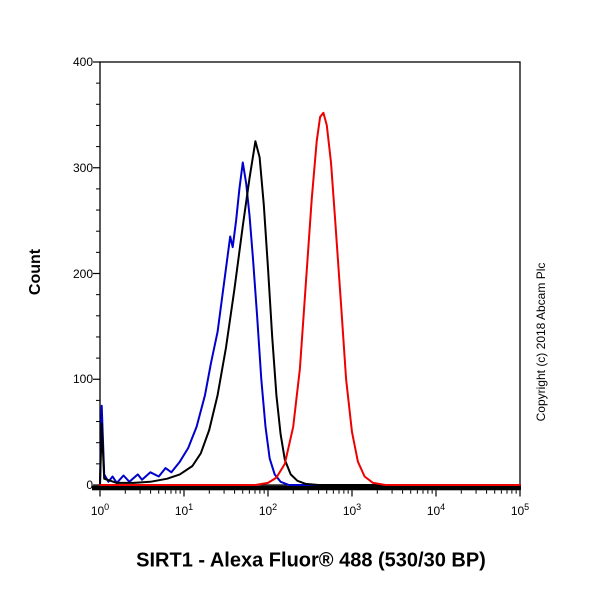 This screenshot has height=600, width=600. What do you see at coordinates (436, 510) in the screenshot?
I see `x-tick-label: 10⁴` at bounding box center [436, 510].